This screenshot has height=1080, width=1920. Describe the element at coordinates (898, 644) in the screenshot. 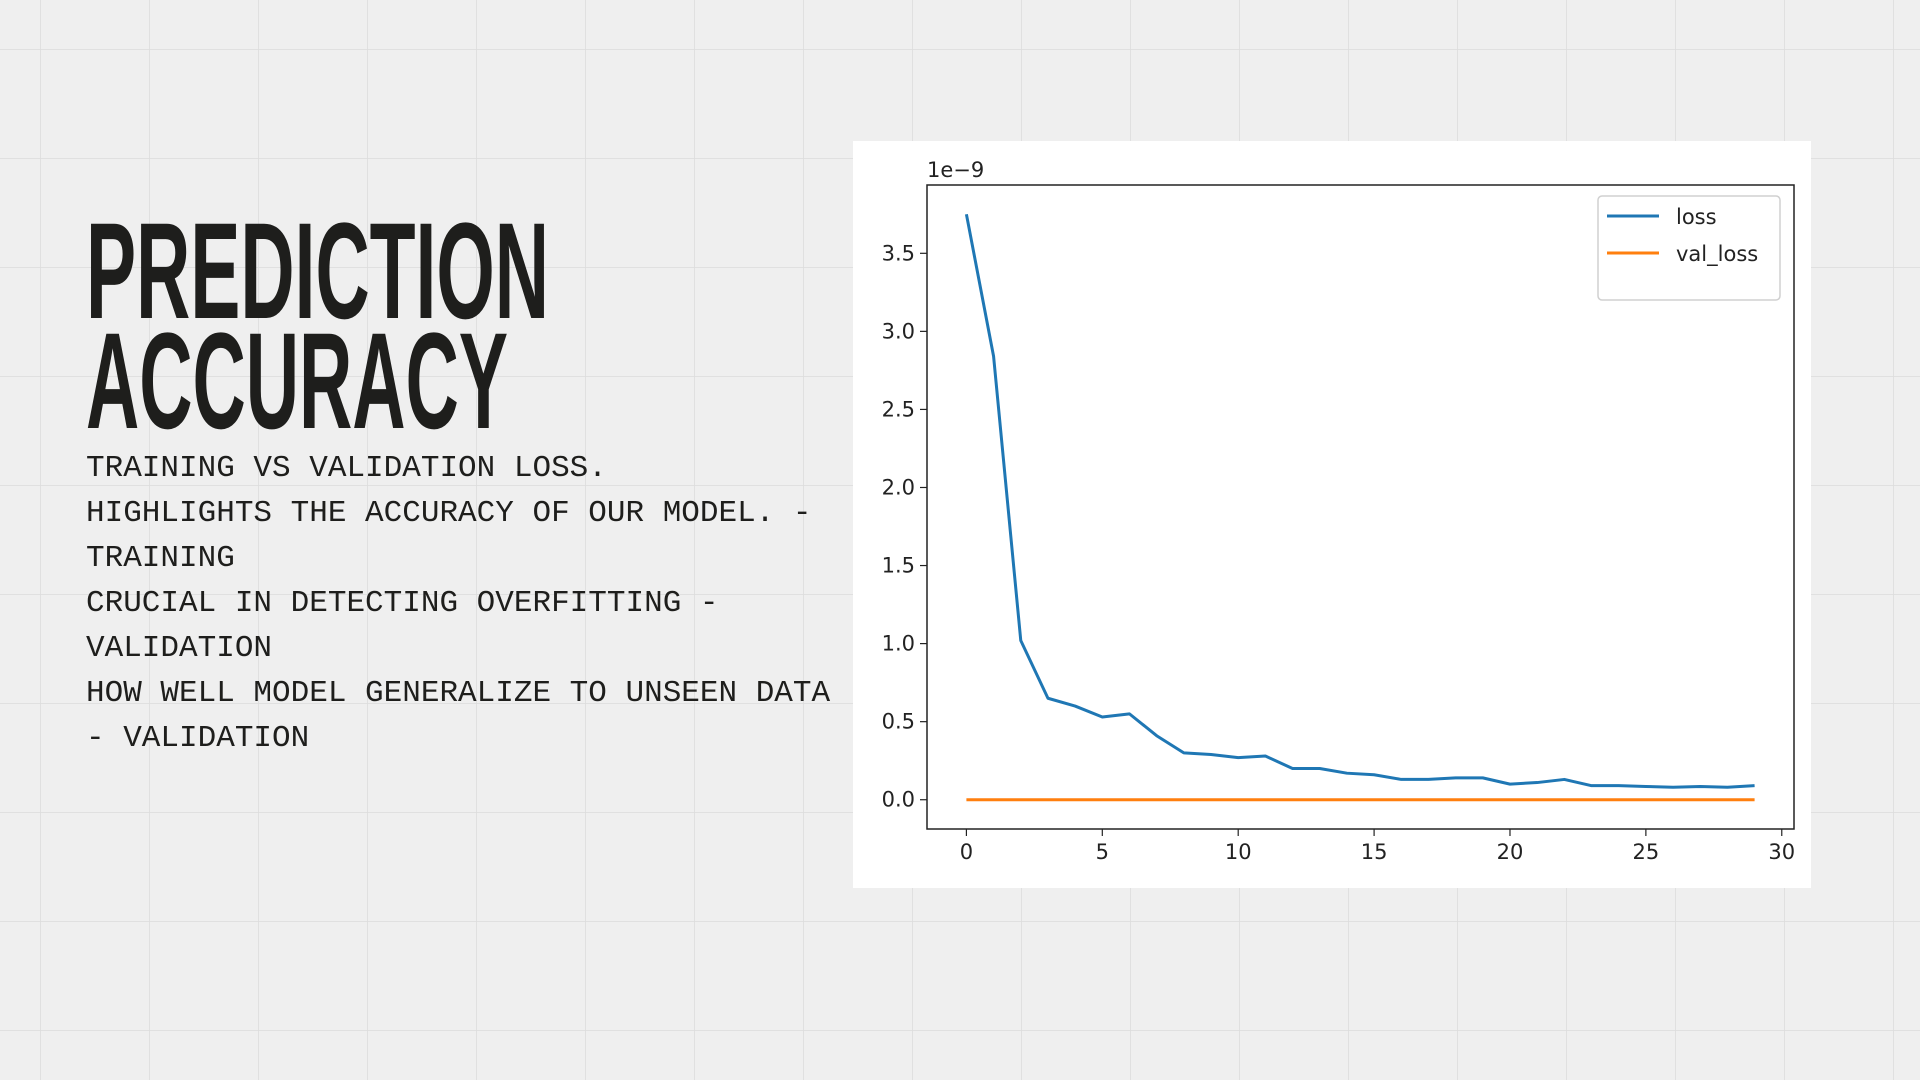

I see `y-tick-label: 1.0` at that location.